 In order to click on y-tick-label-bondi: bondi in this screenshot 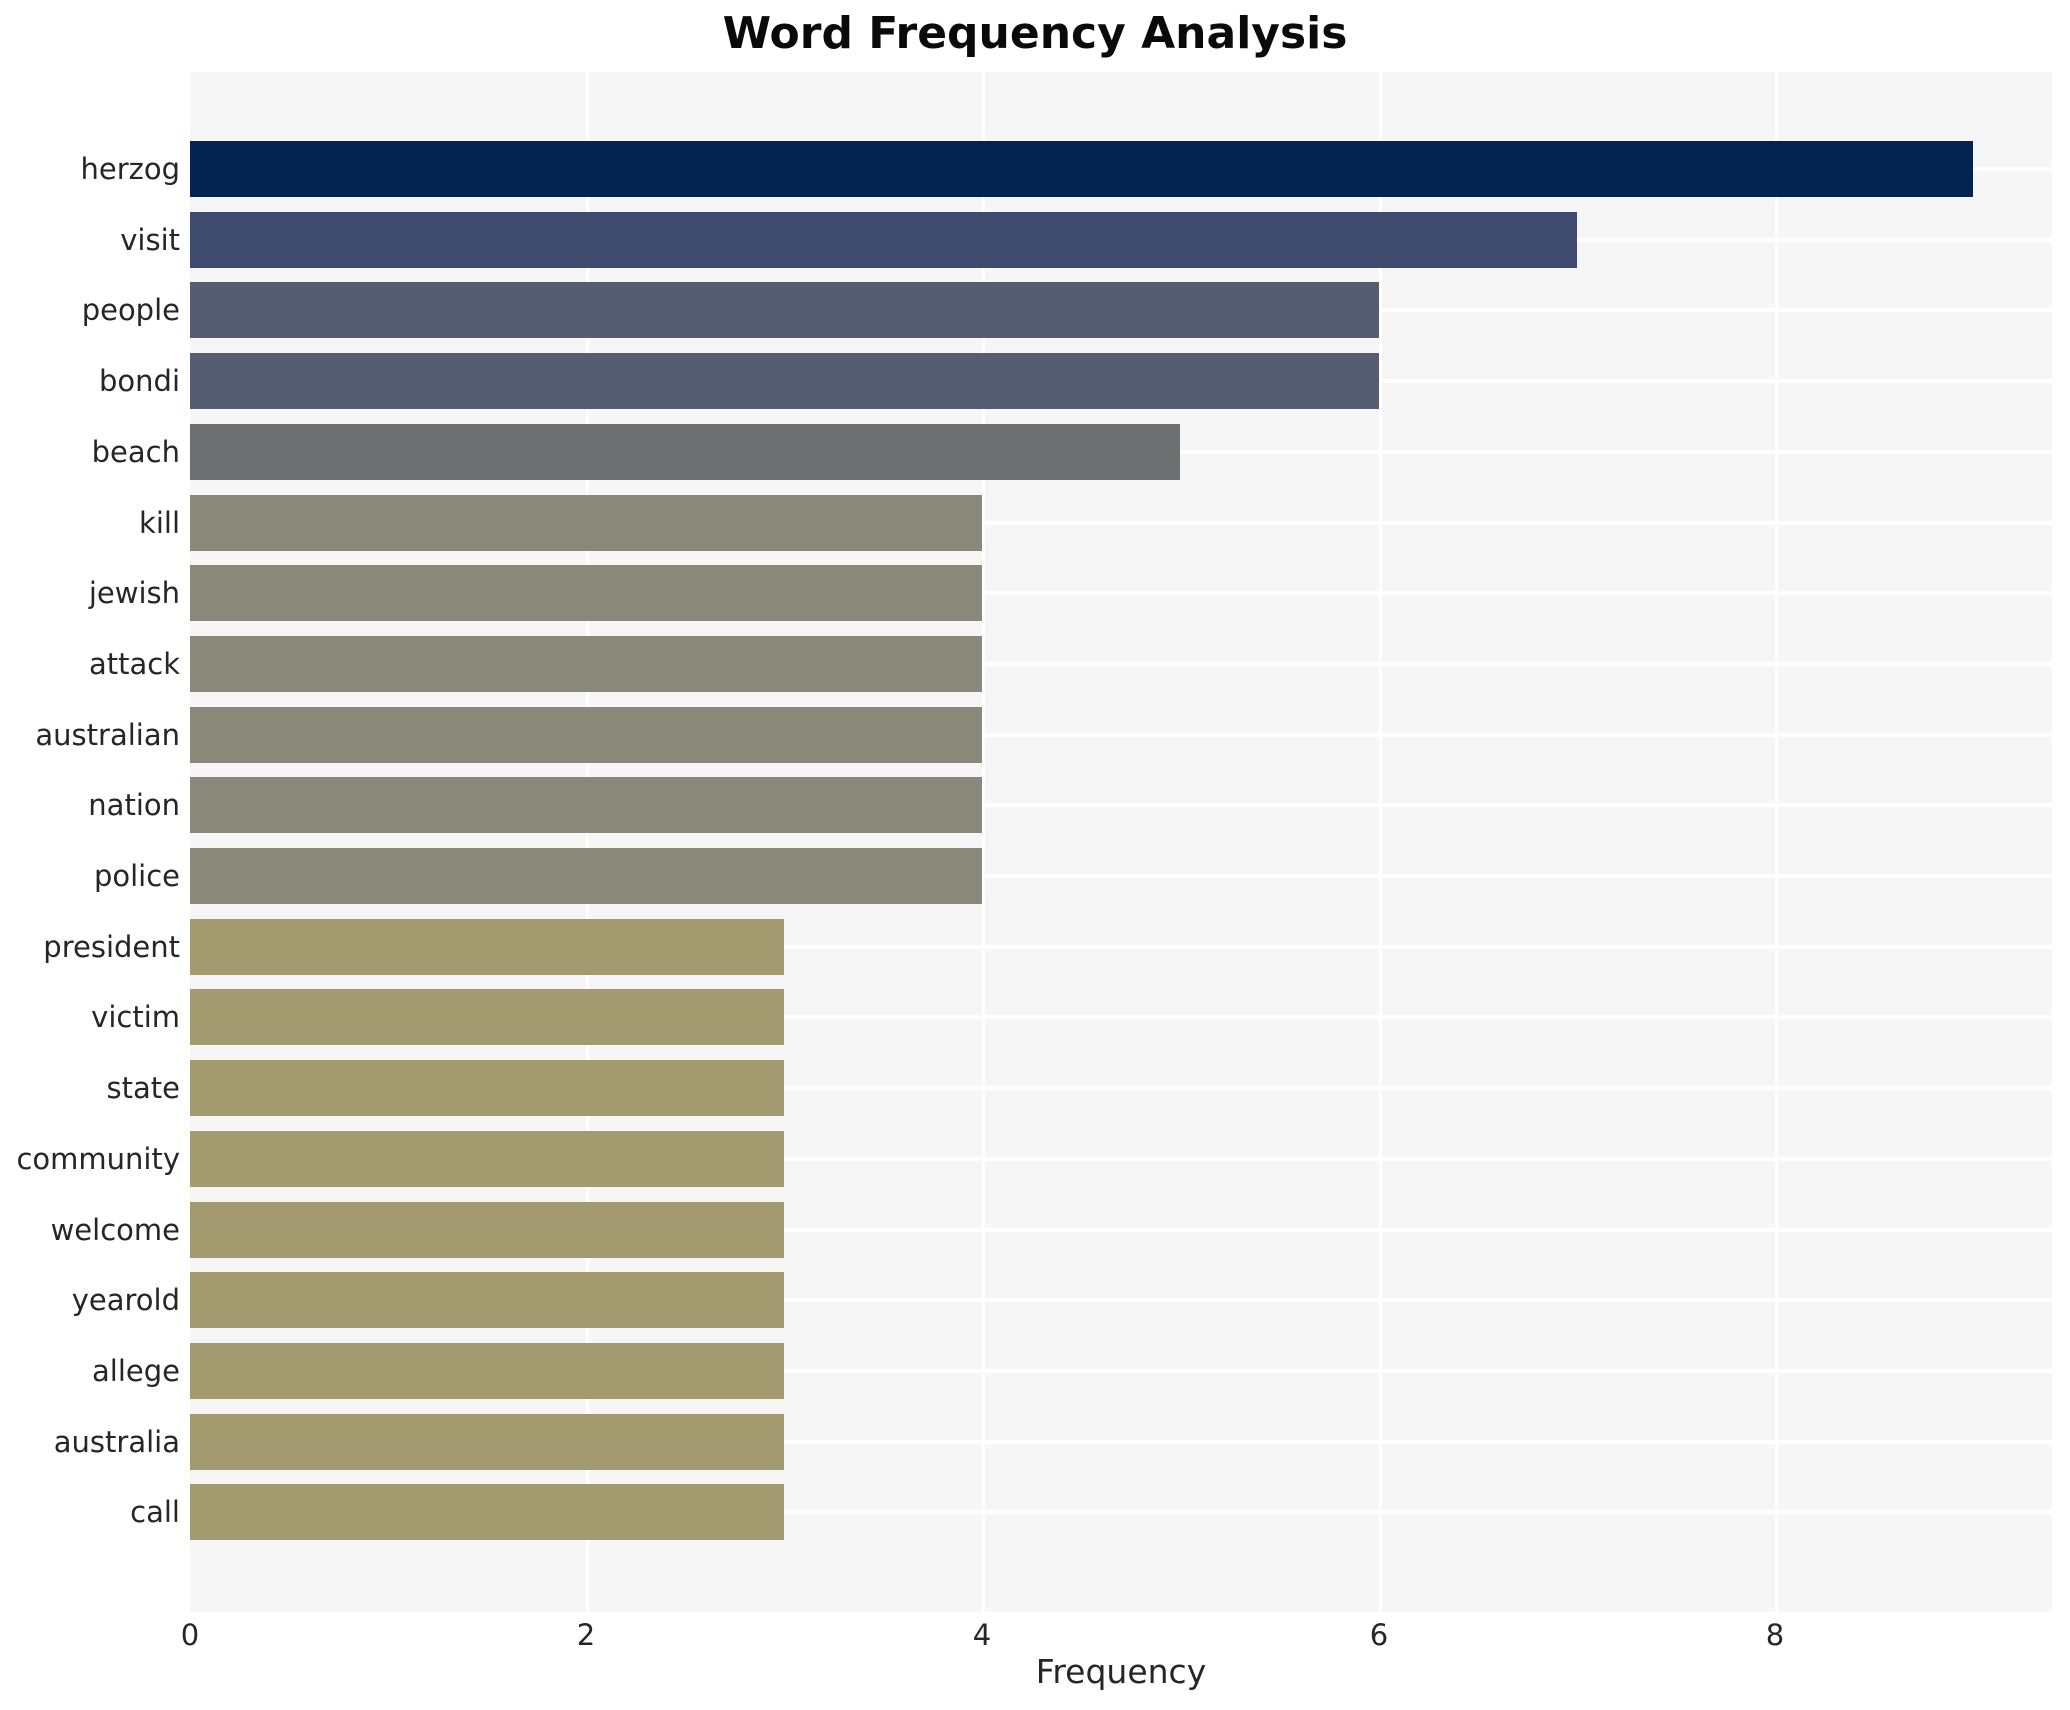, I will do `click(139, 381)`.